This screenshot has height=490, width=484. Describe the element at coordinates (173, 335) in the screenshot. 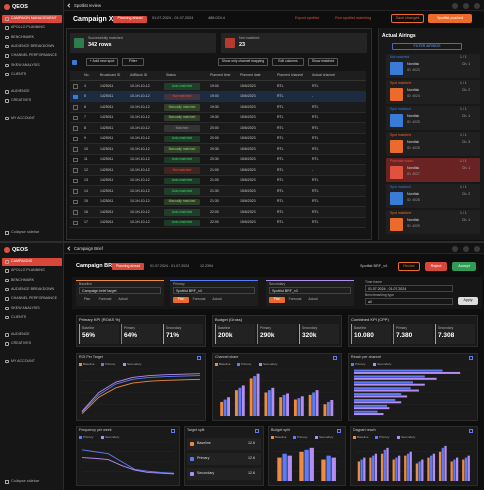

I see `kpi-value: 71%` at that location.